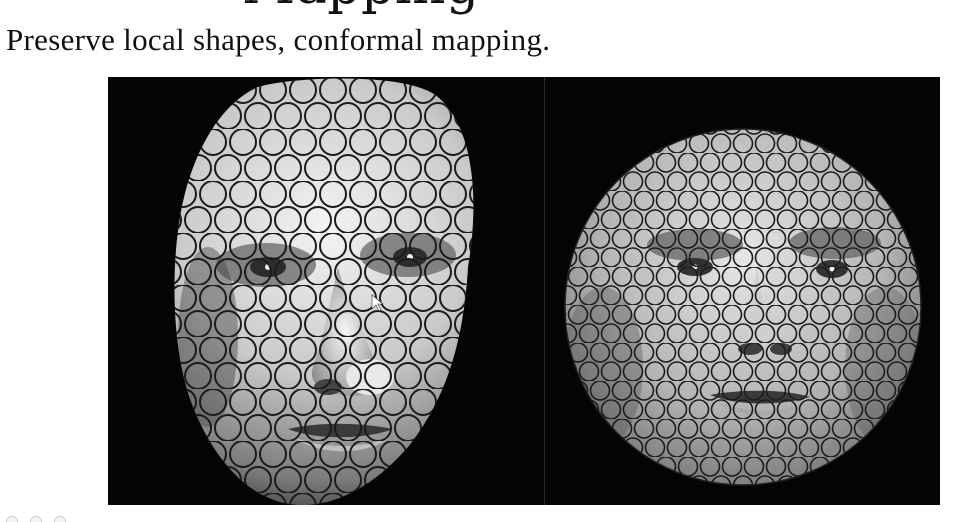 The image size is (965, 522). Describe the element at coordinates (45, 519) in the screenshot. I see `slide-nav-controls` at that location.